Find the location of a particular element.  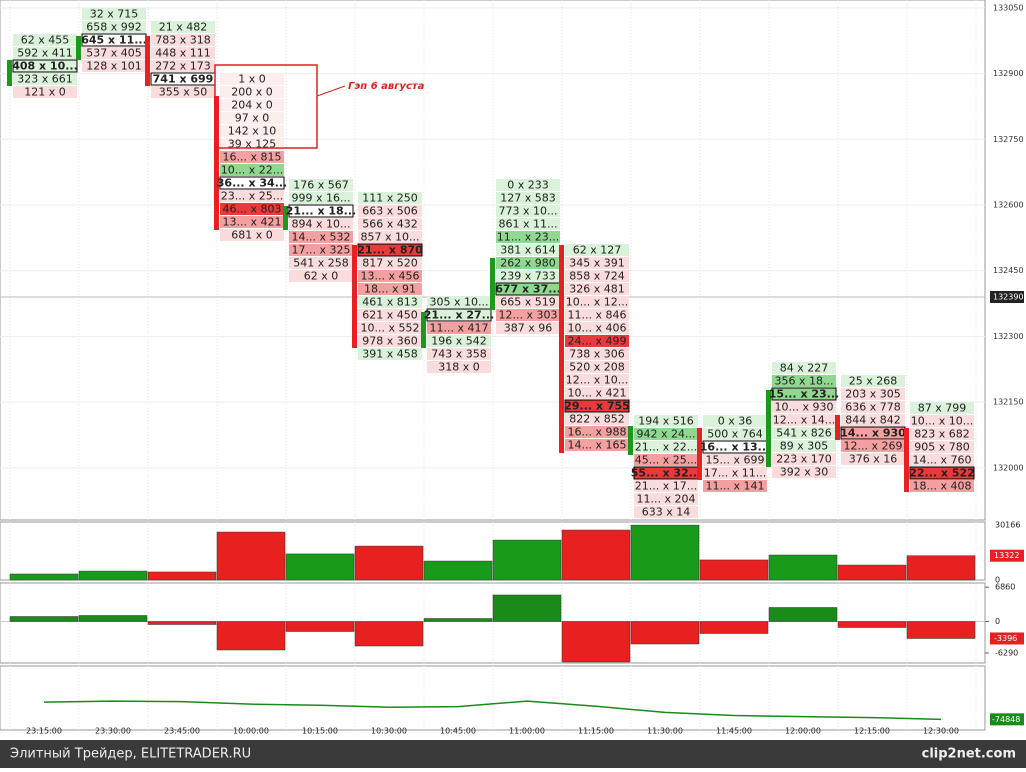

y-tick-label: 132450 is located at coordinates (1008, 270).